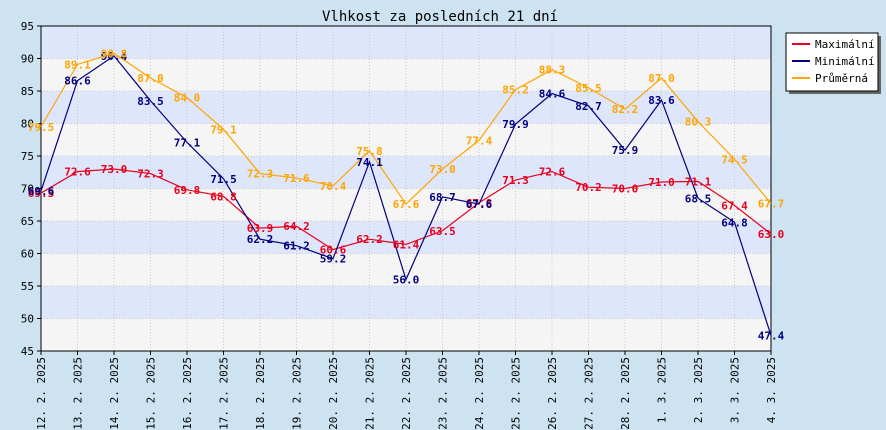 Image resolution: width=886 pixels, height=430 pixels. I want to click on y-tick-label: 90, so click(27, 59).